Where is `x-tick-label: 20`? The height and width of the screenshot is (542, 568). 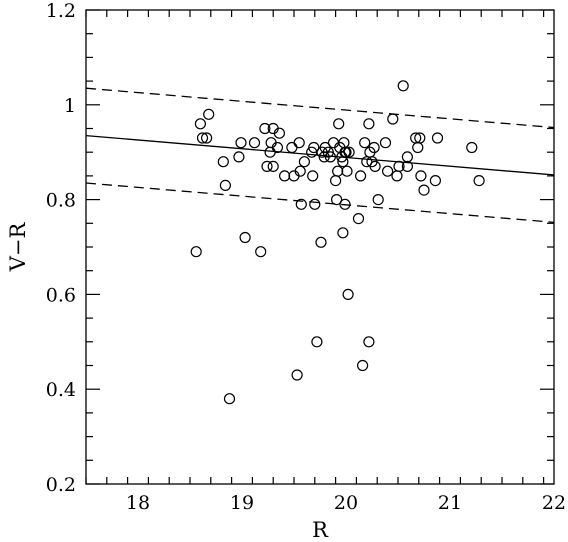 x-tick-label: 20 is located at coordinates (346, 503).